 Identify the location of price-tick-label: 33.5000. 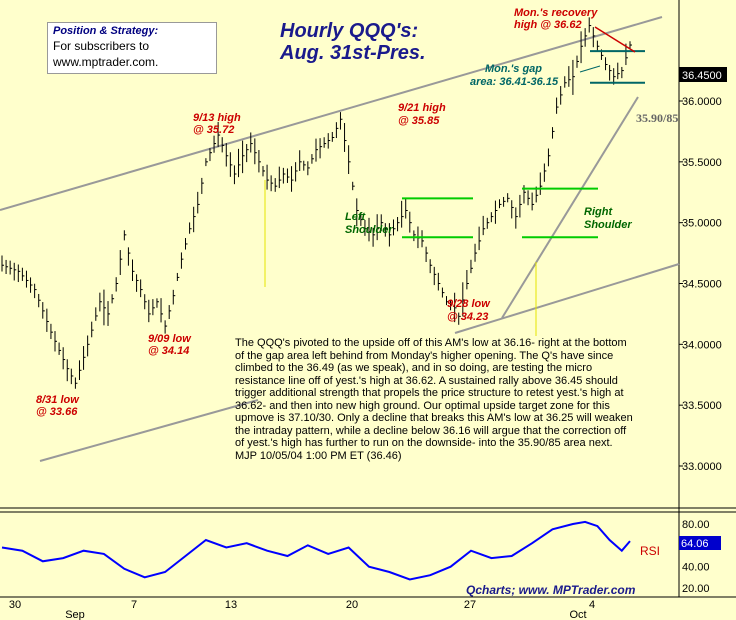
(702, 406).